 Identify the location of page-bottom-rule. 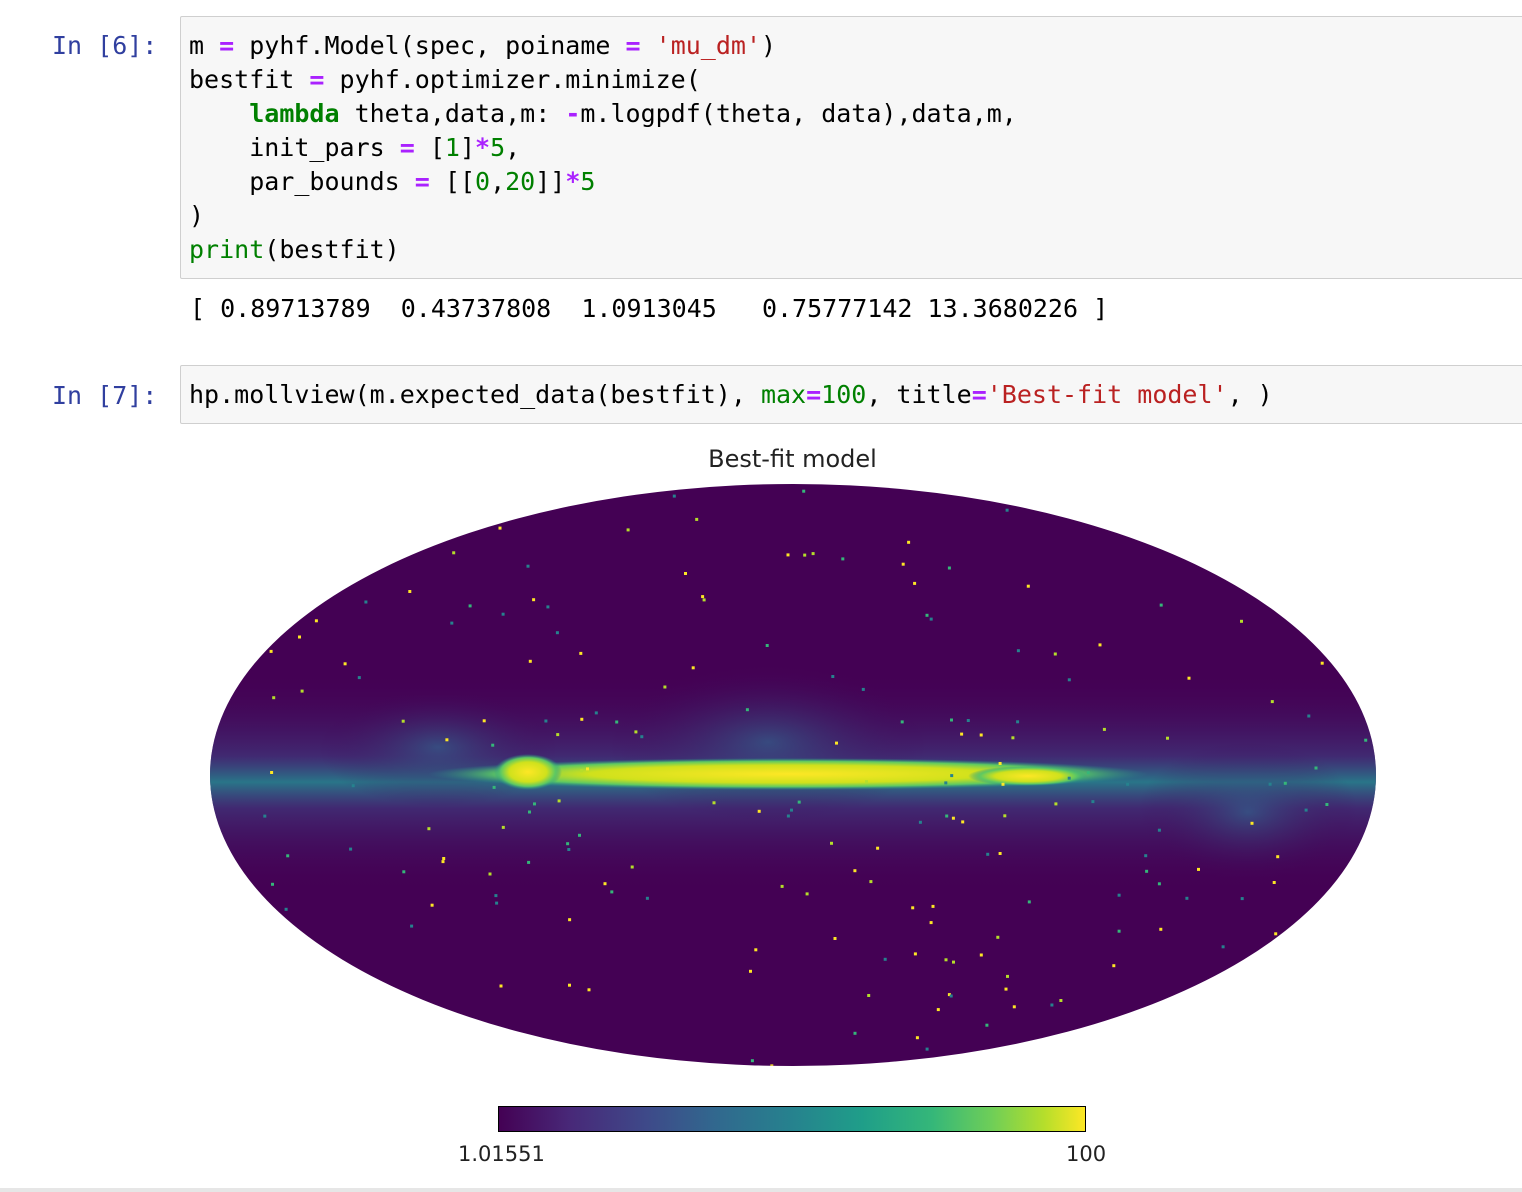
(761, 1190).